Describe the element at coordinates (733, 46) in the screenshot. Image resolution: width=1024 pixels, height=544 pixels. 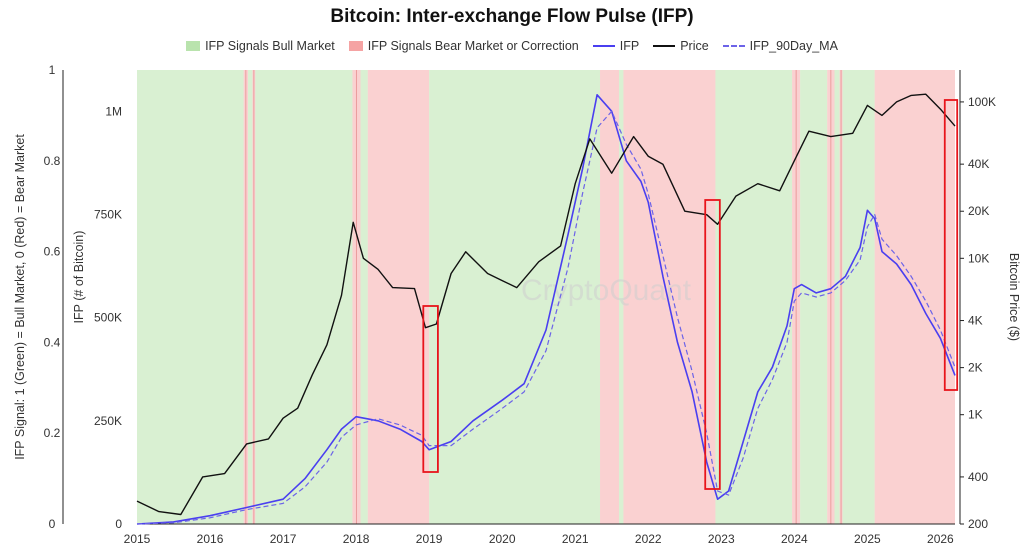
I see `legend-line-ma` at that location.